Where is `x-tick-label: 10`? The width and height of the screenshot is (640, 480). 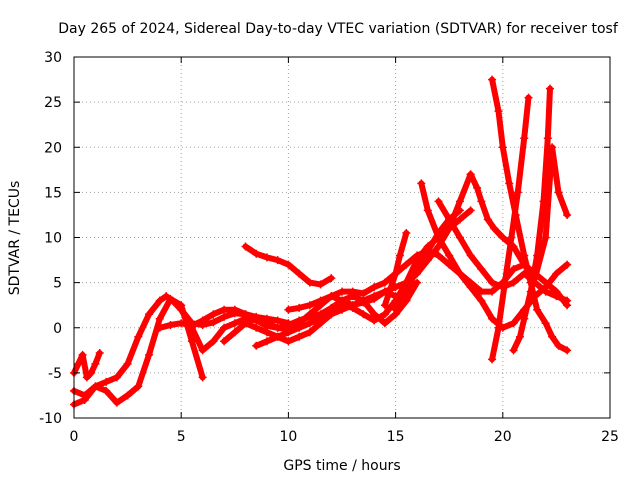
x-tick-label: 10 is located at coordinates (288, 437).